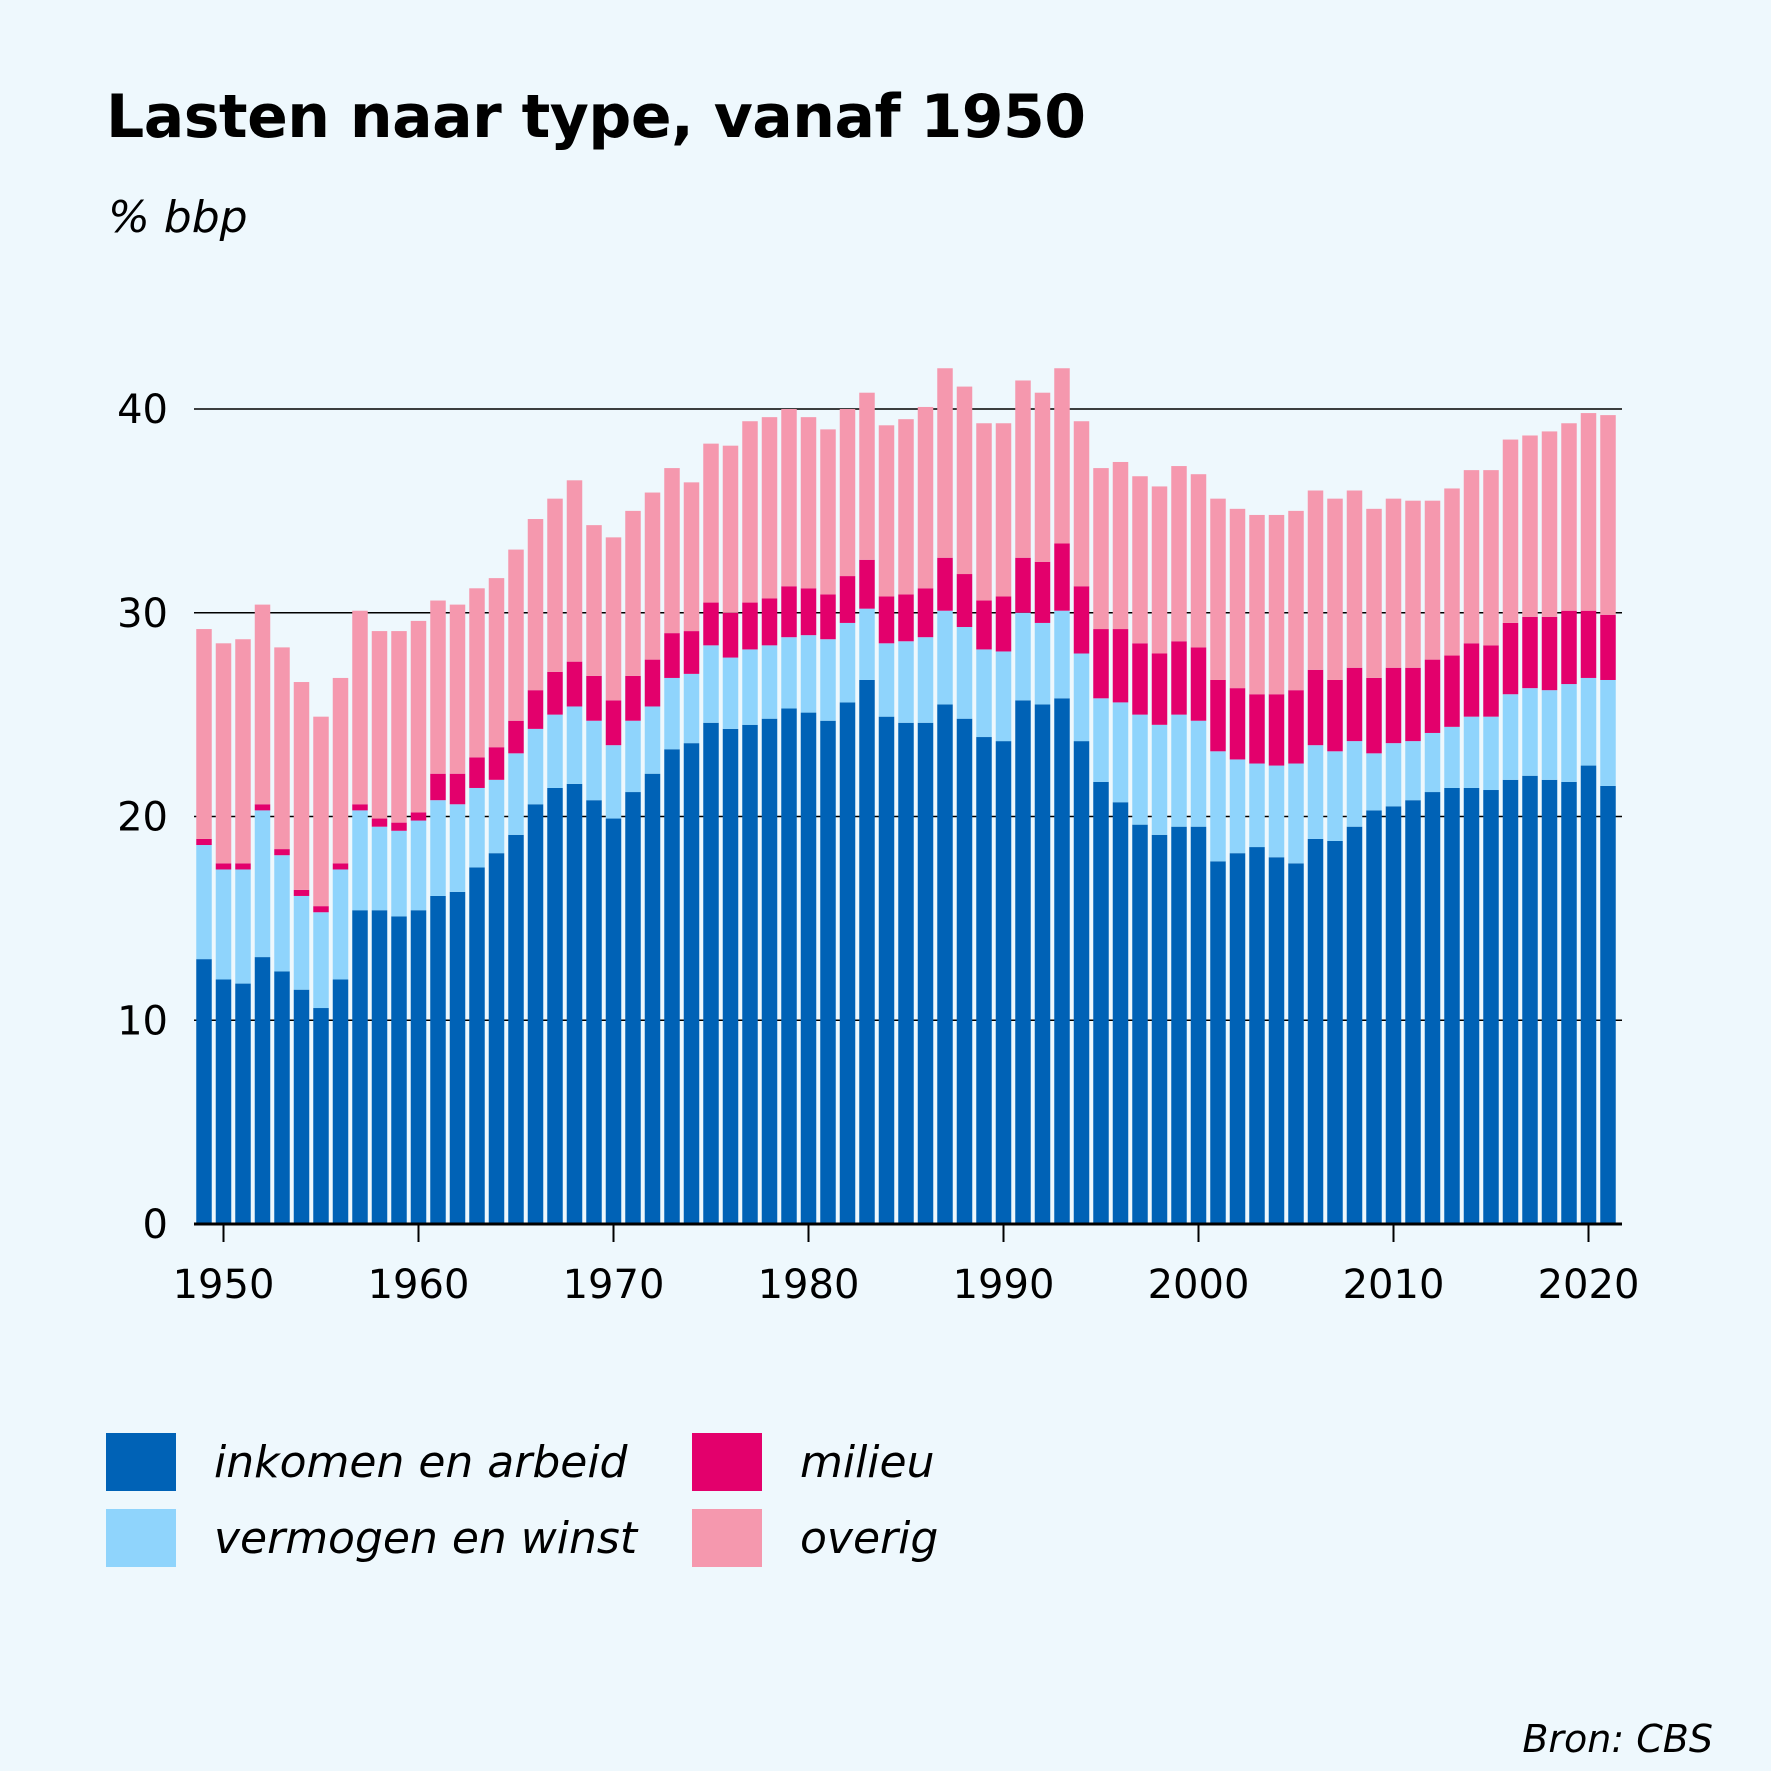 The width and height of the screenshot is (1771, 1771). Describe the element at coordinates (1042, 964) in the screenshot. I see `bar-1992-inkomen-en-arbeid` at that location.